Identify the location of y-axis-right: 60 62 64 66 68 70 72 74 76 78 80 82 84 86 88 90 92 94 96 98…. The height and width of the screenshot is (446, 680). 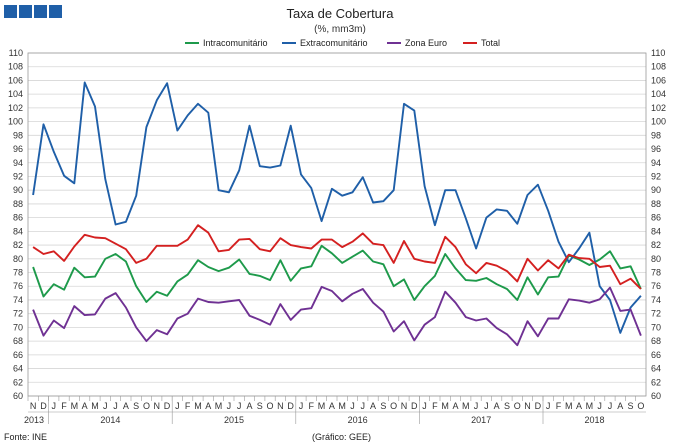
(658, 224).